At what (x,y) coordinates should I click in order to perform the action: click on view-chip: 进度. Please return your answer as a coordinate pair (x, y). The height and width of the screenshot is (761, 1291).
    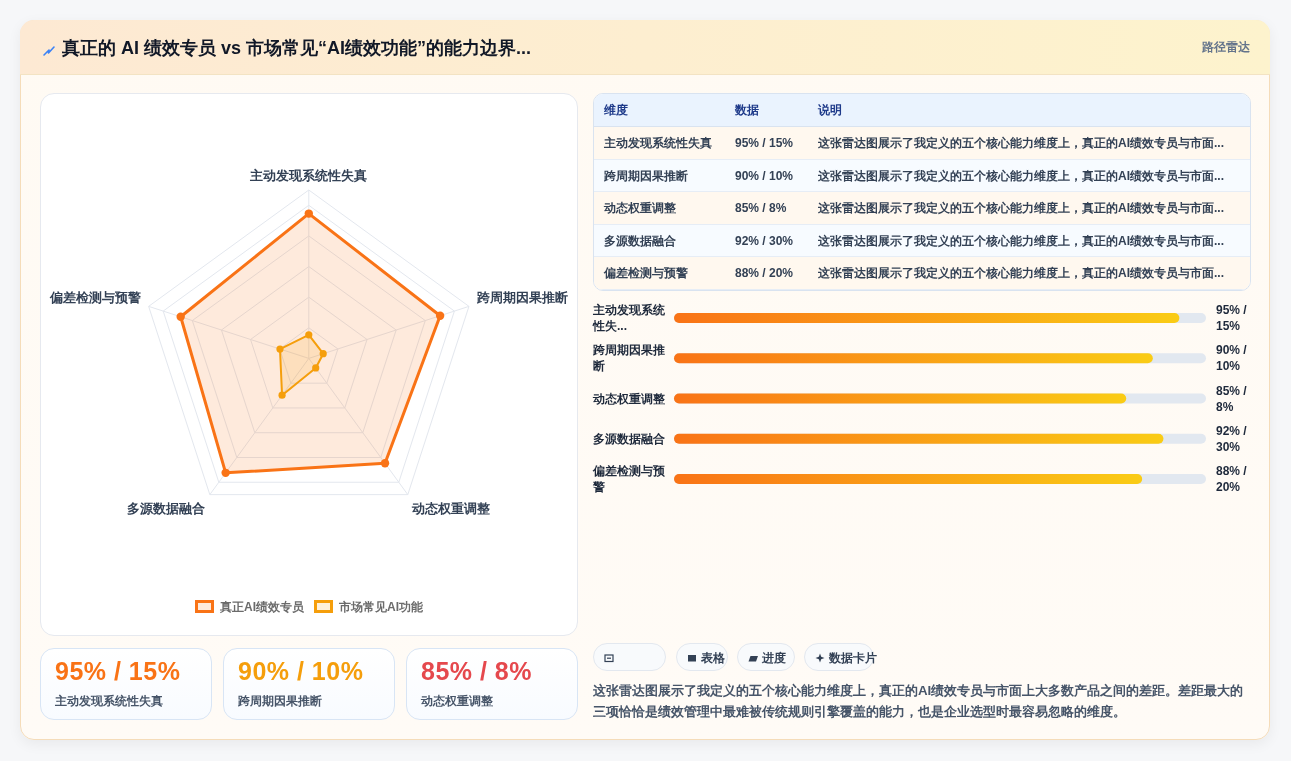
    Looking at the image, I should click on (766, 657).